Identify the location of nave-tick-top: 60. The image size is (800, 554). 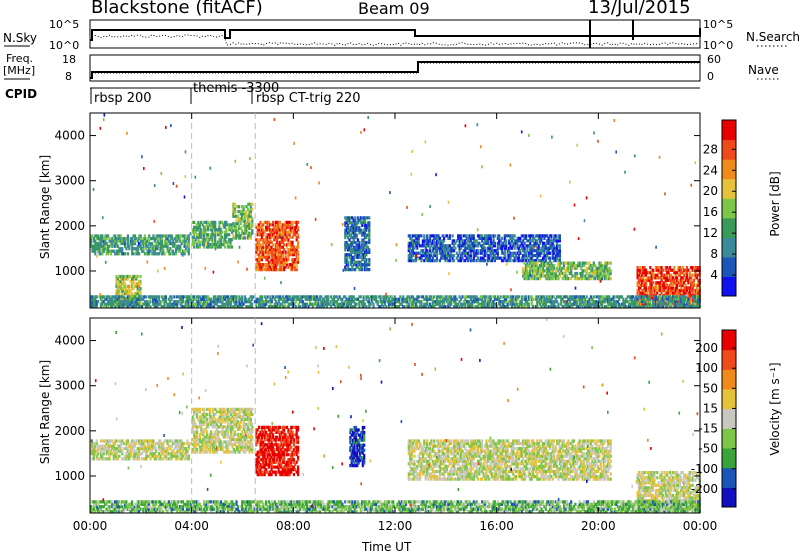
(714, 59).